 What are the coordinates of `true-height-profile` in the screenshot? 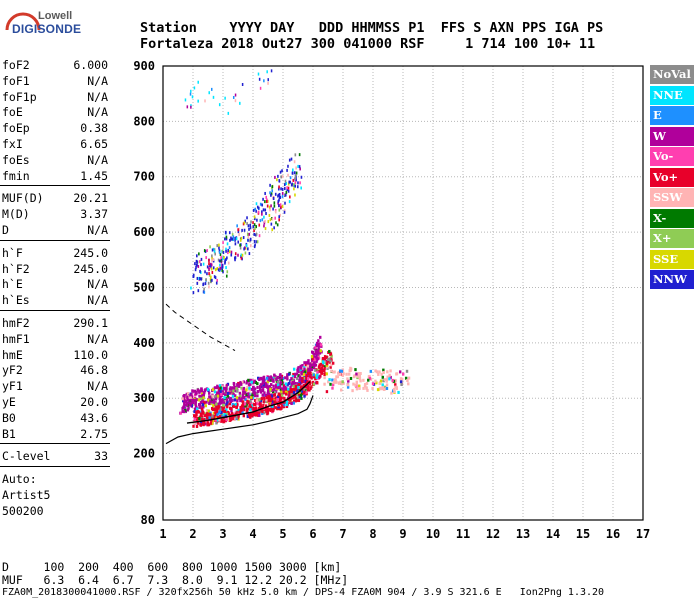 It's located at (239, 420).